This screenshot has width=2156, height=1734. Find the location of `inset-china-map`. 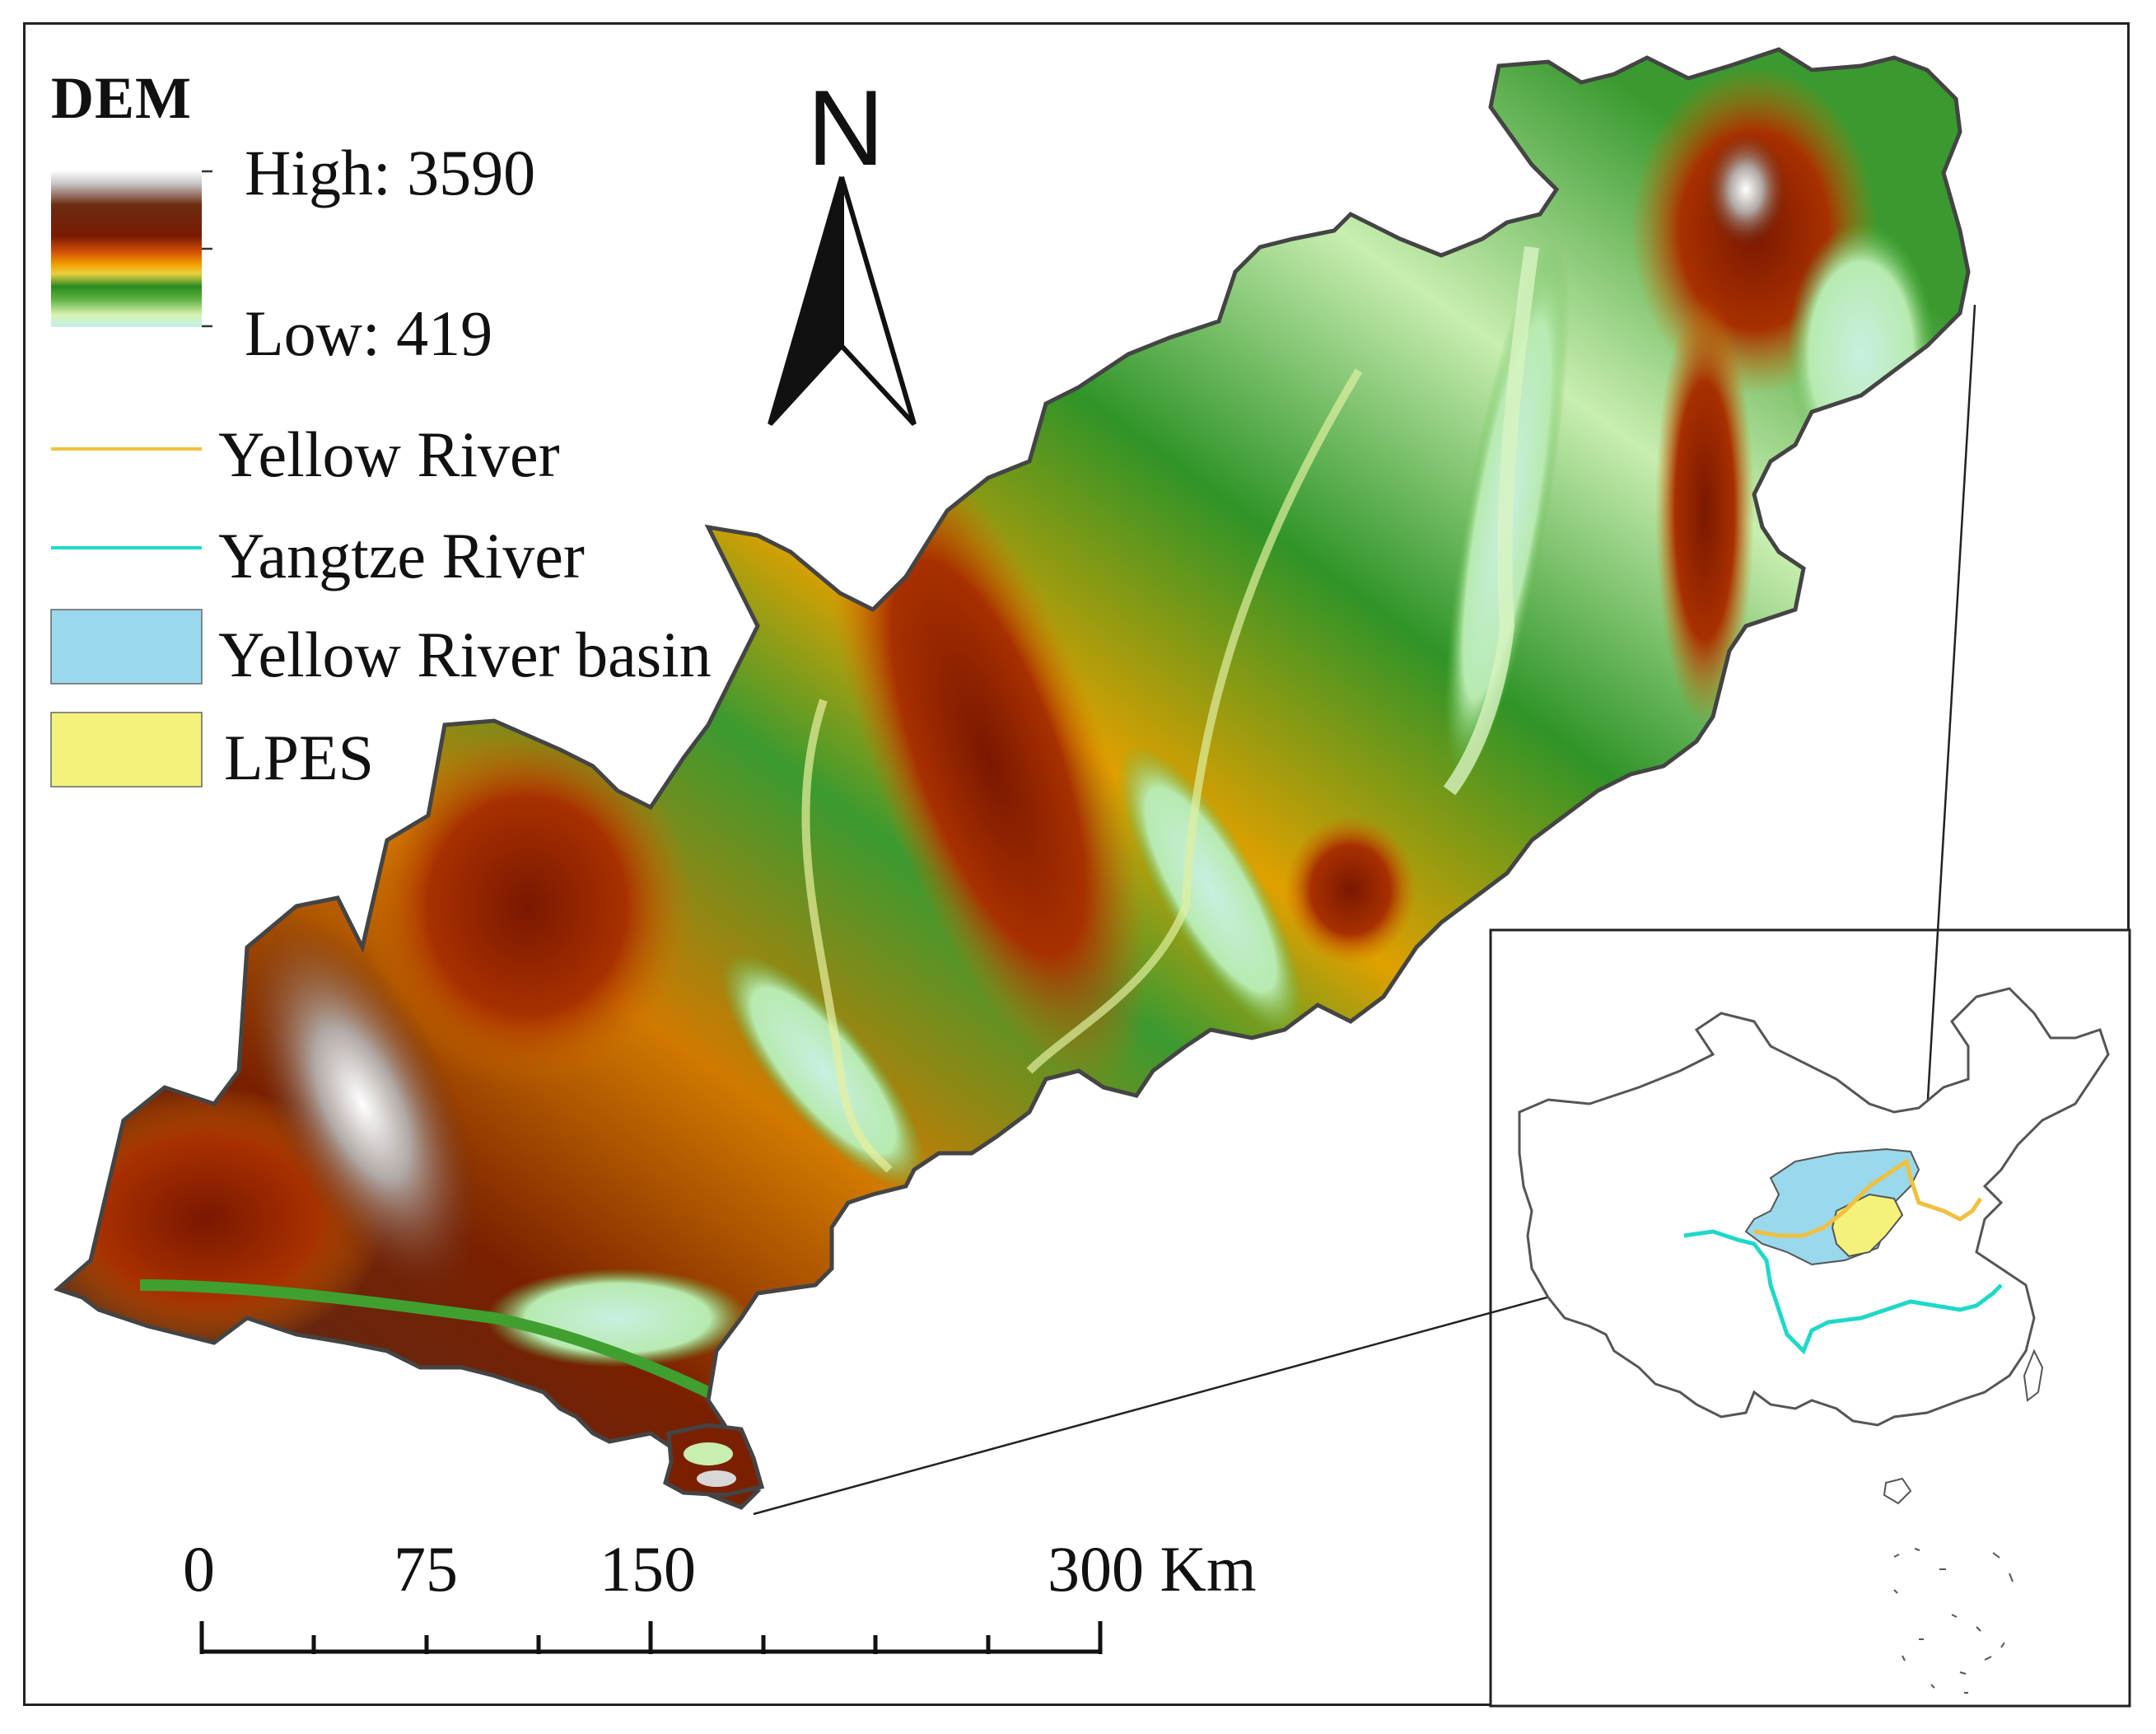

inset-china-map is located at coordinates (1814, 1340).